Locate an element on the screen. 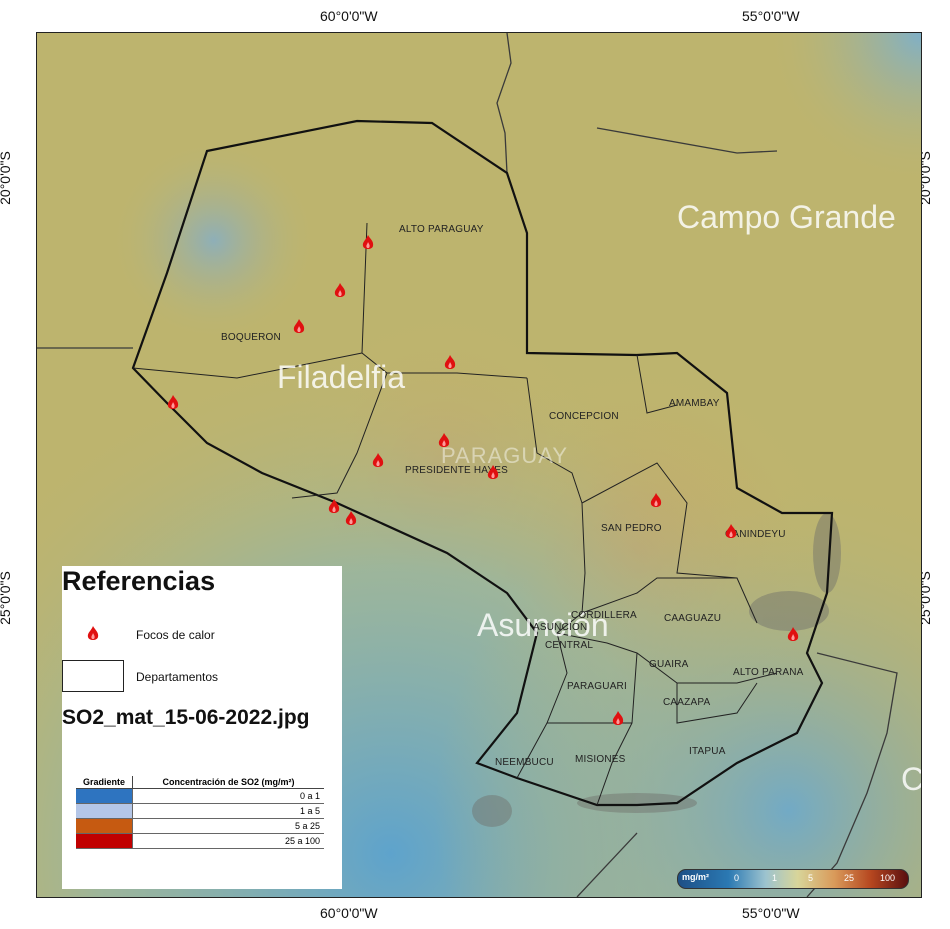  legend-fire-icon is located at coordinates (93, 633).